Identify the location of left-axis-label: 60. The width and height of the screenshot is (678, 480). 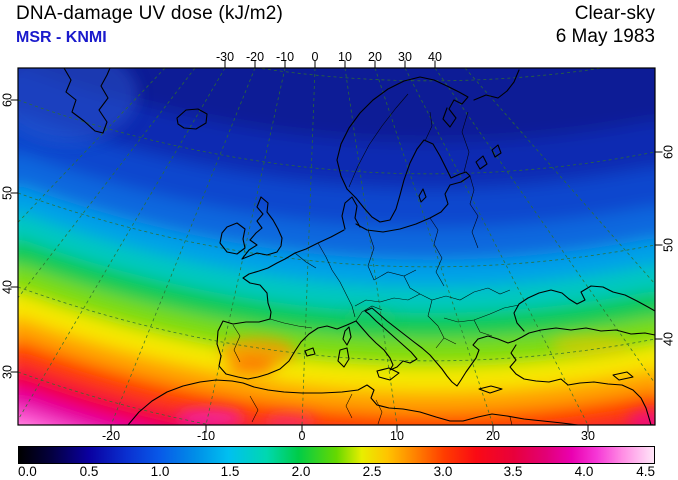
(7, 100).